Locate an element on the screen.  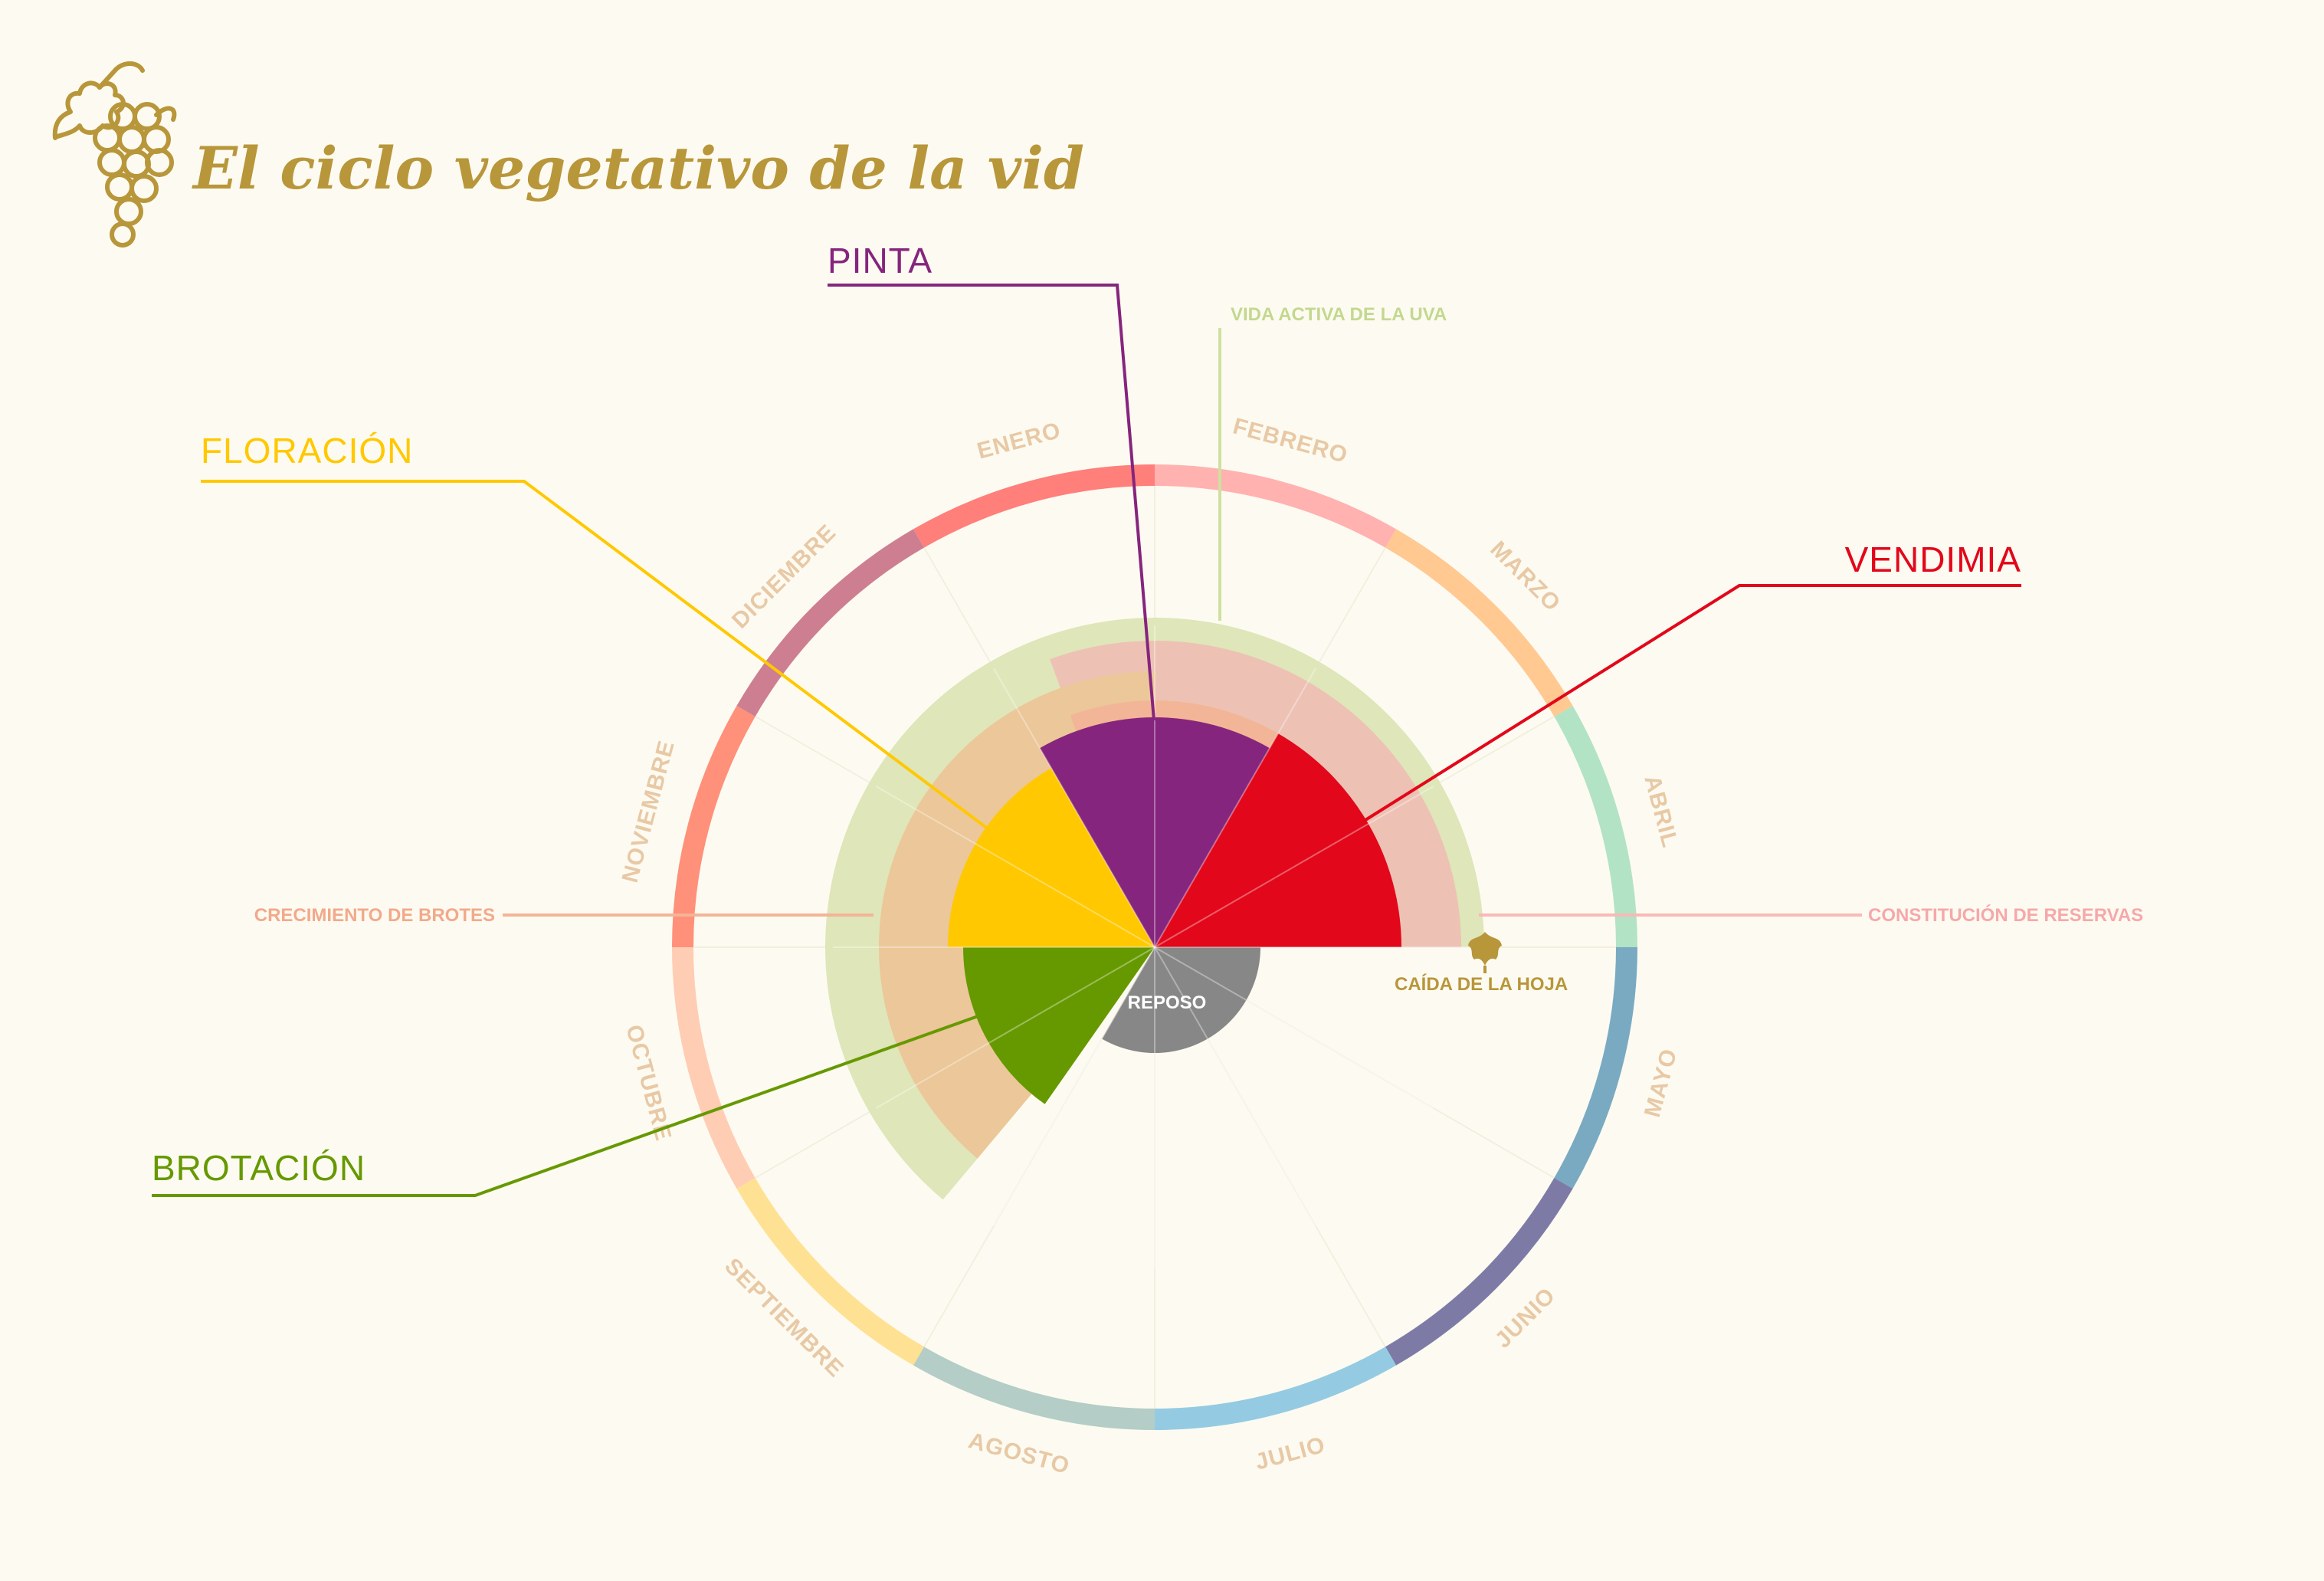
brotacion-sector is located at coordinates (1059, 1026).